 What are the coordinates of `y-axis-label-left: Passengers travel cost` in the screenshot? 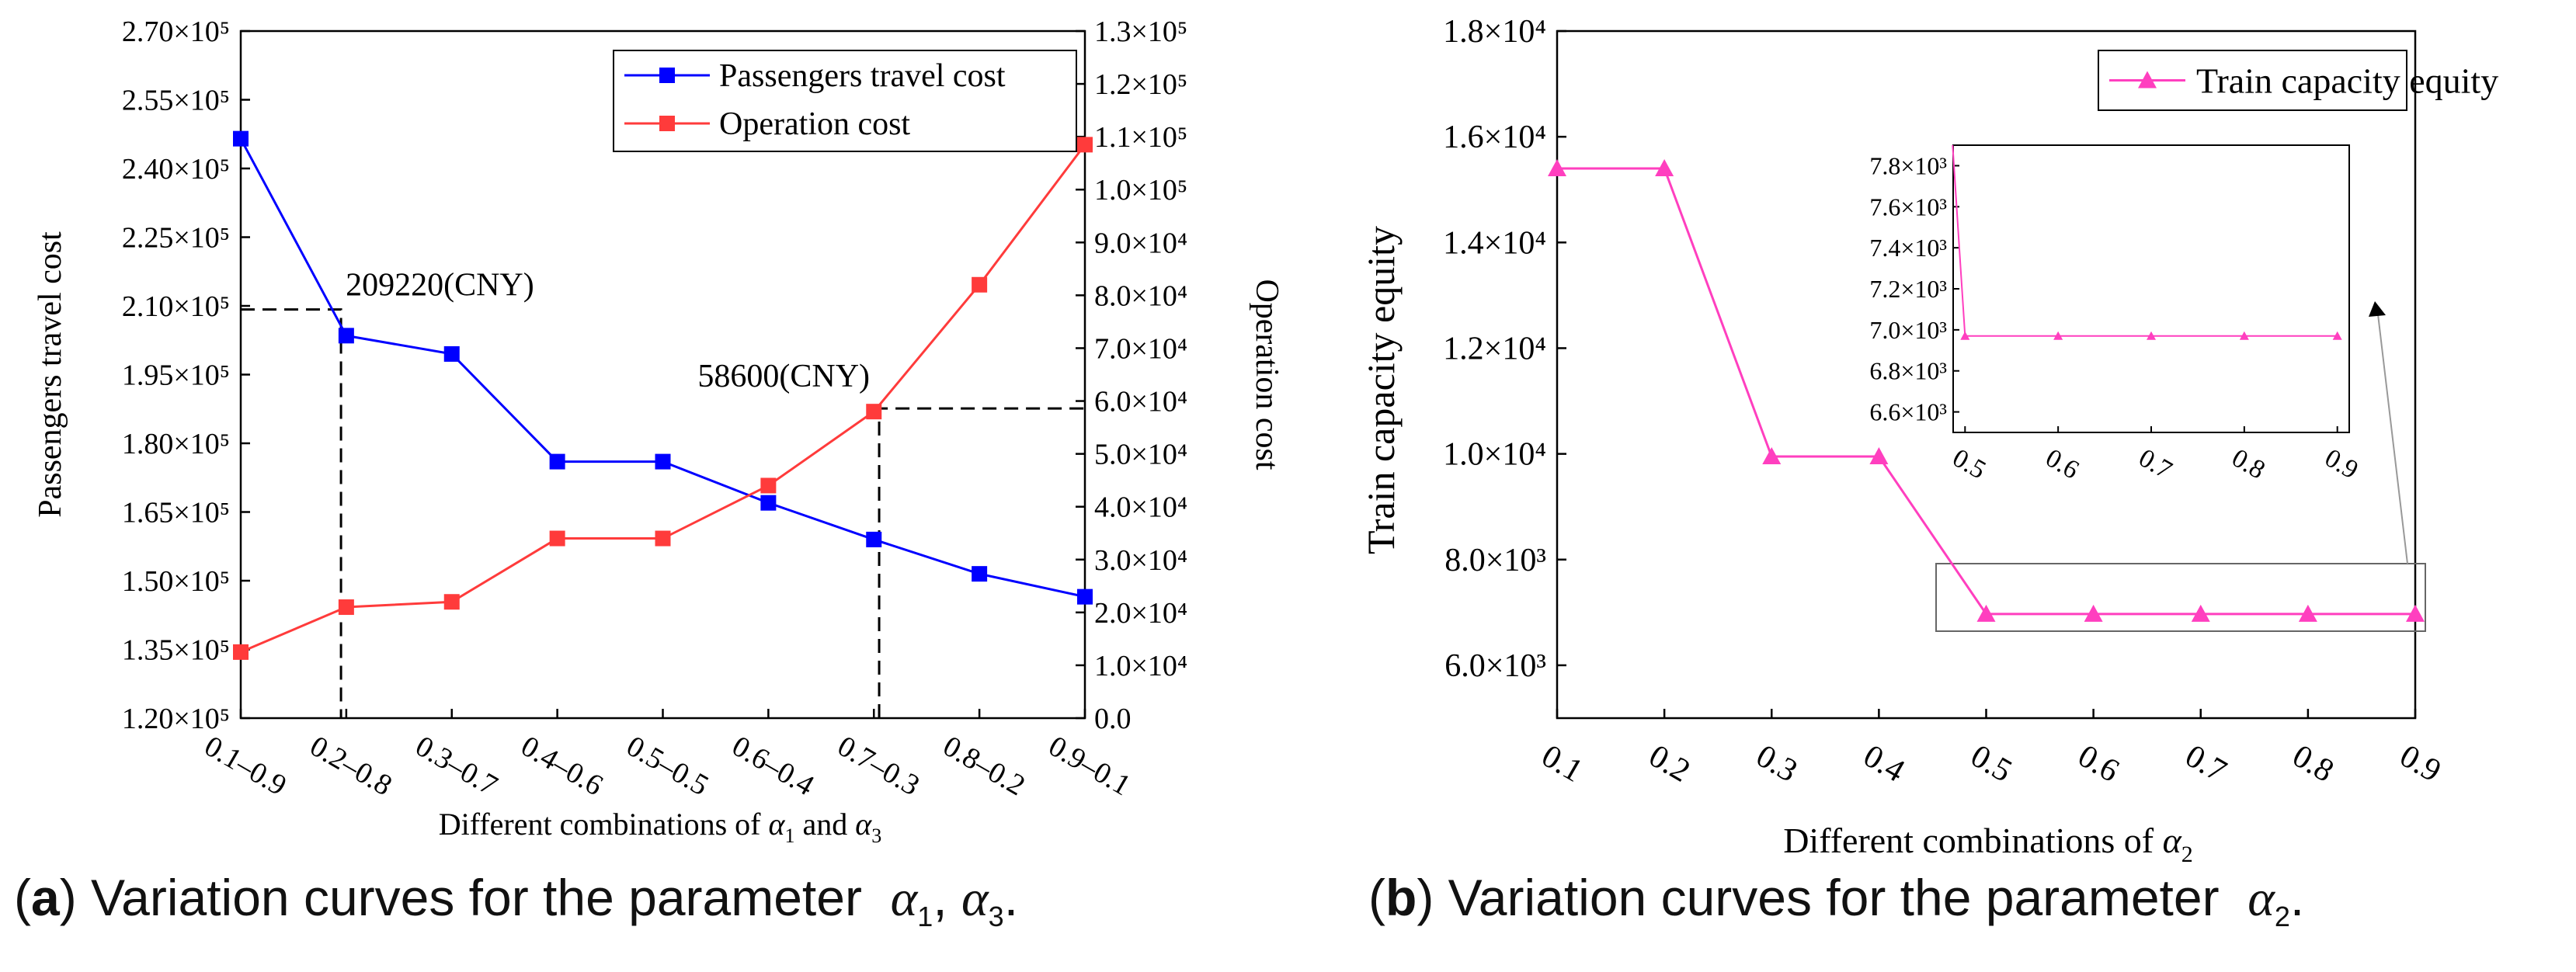 It's located at (51, 374).